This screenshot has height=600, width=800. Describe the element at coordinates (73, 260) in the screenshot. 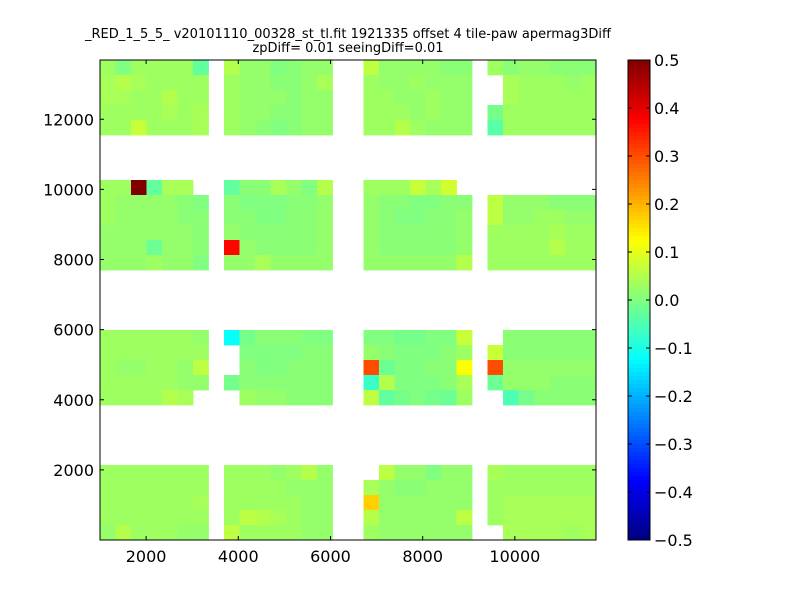

I see `y-tick-label: 8000` at that location.